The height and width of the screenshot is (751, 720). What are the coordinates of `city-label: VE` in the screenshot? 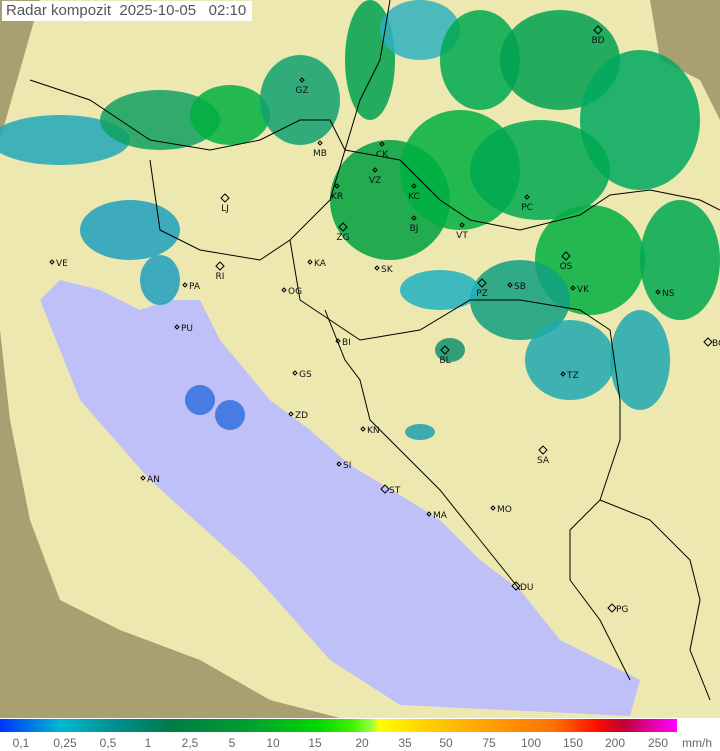 It's located at (62, 264).